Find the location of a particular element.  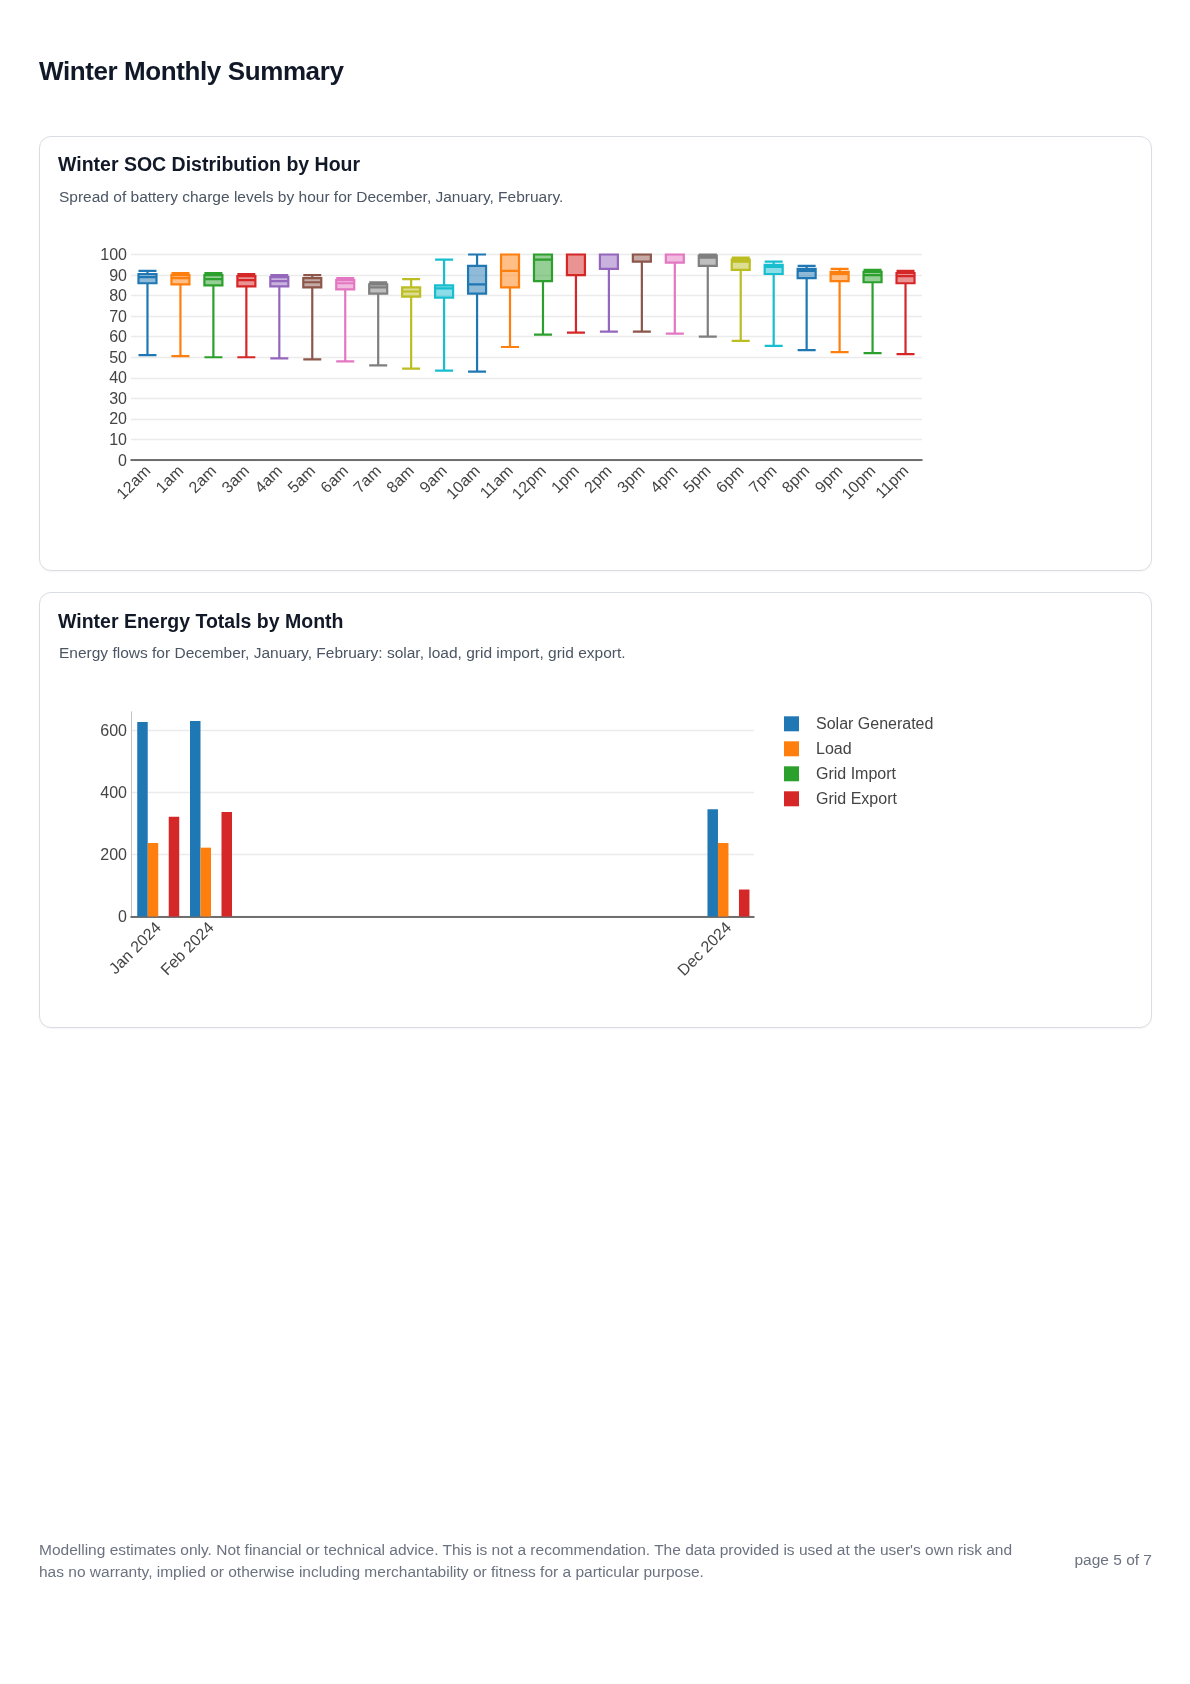

legend-label: Grid Export is located at coordinates (857, 799).